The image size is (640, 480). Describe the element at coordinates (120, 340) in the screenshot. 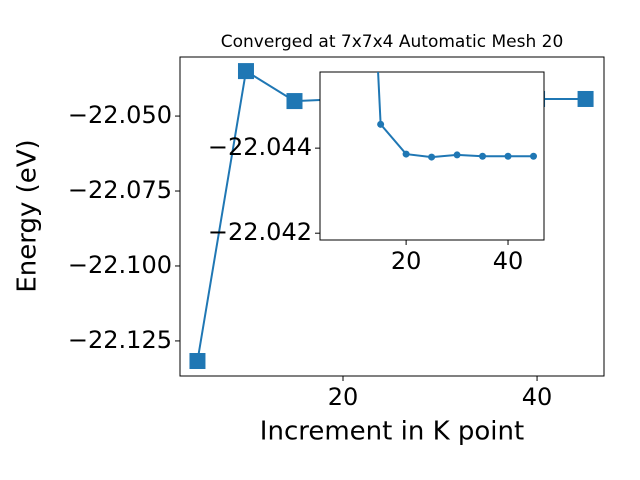

I see `y-tick-label: −22.125` at that location.